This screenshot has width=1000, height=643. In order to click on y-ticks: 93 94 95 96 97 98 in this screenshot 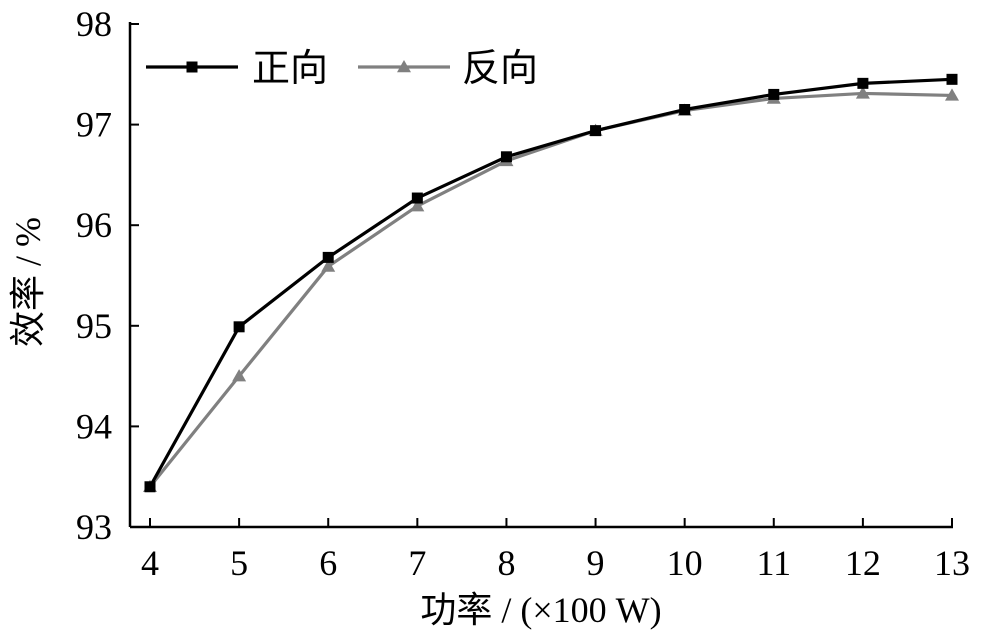, I will do `click(107, 275)`.